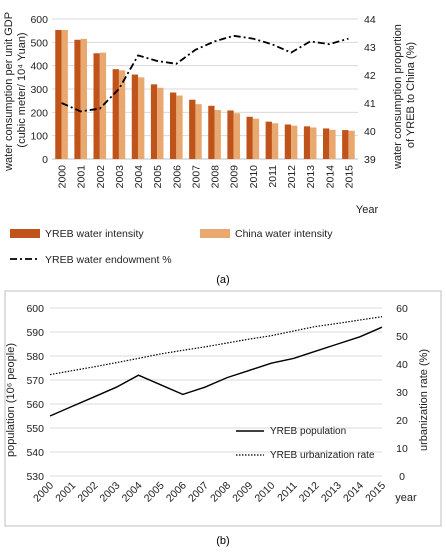 This screenshot has width=446, height=555. Describe the element at coordinates (370, 160) in the screenshot. I see `chart-a-right-tick-label: 39` at that location.